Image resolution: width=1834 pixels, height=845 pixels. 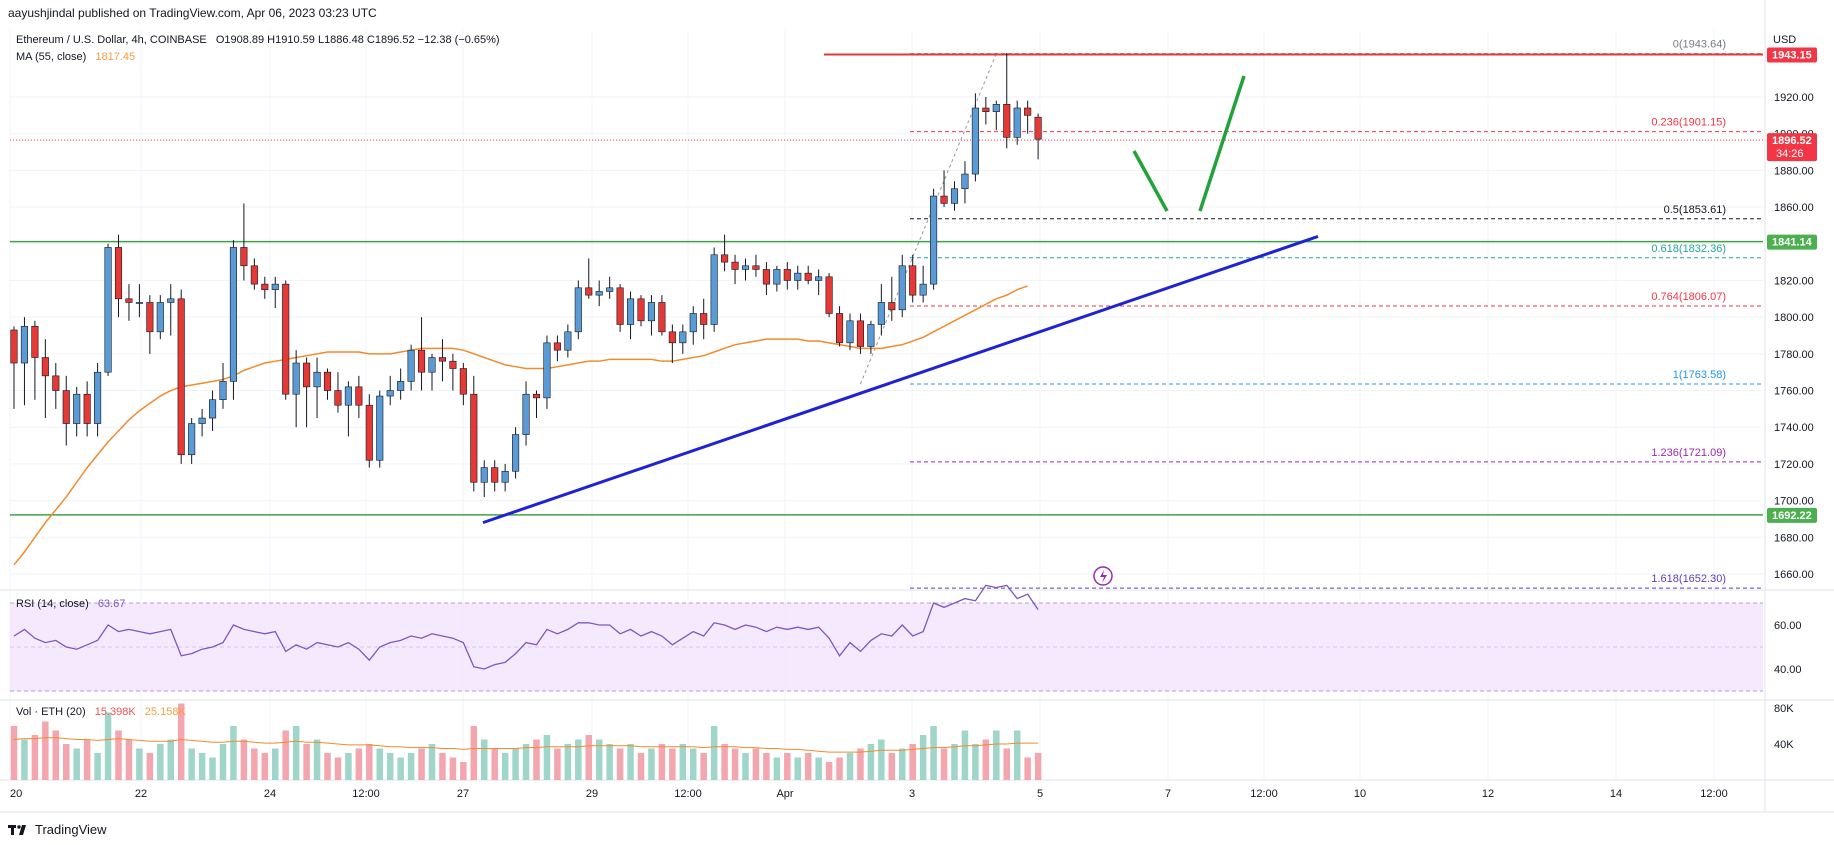 What do you see at coordinates (1103, 576) in the screenshot?
I see `flash-bolt-icon` at bounding box center [1103, 576].